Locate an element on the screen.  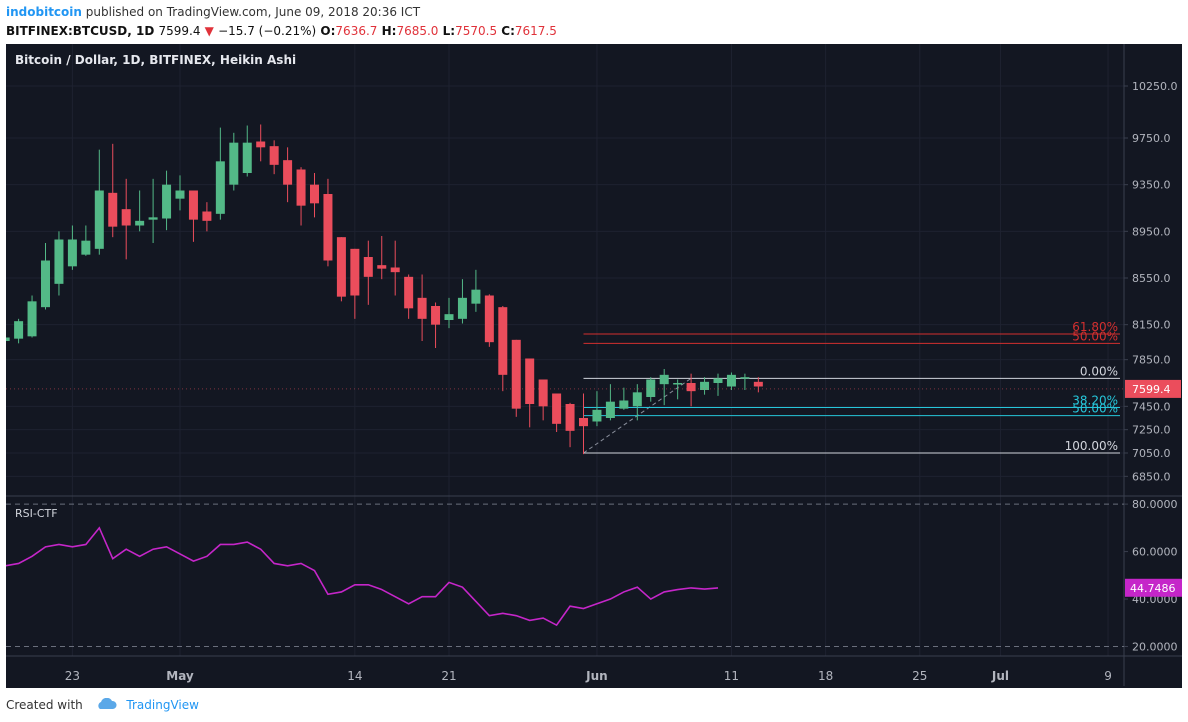
author-link: indobitcoin is located at coordinates (44, 12).